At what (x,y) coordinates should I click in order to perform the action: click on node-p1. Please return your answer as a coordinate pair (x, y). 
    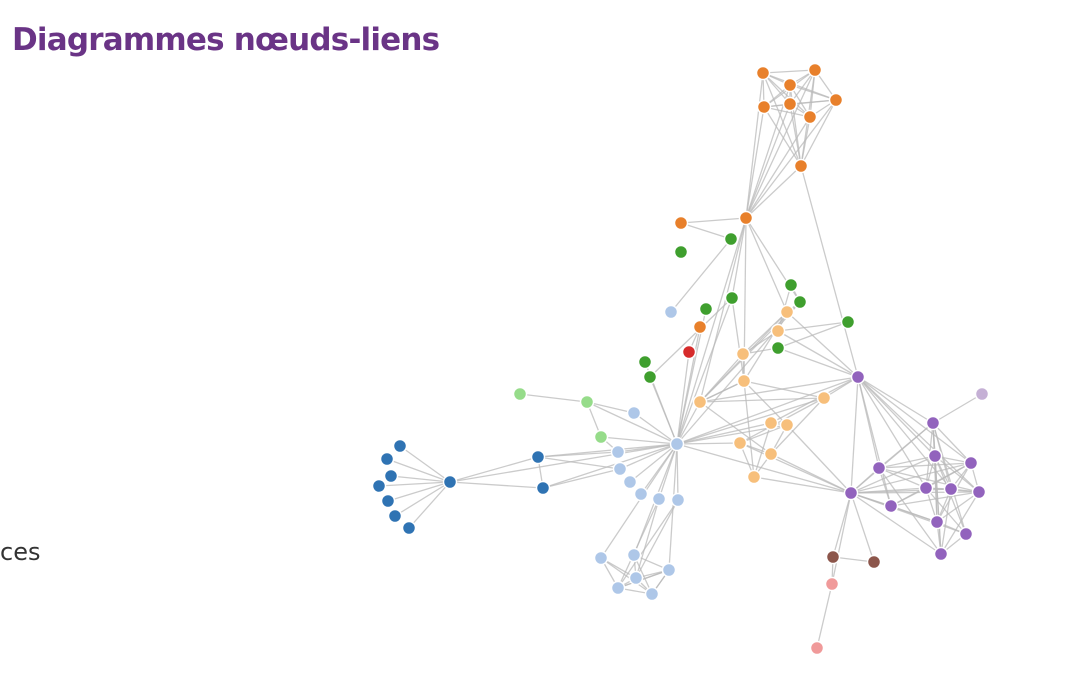
    Looking at the image, I should click on (858, 377).